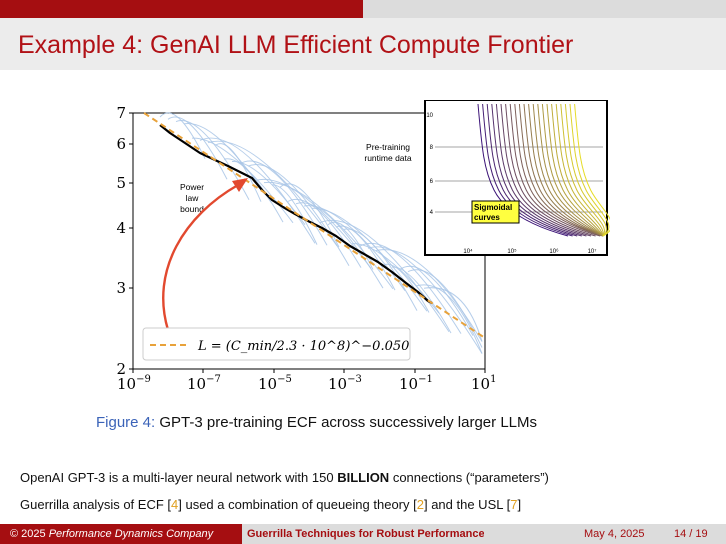 Image resolution: width=726 pixels, height=544 pixels. What do you see at coordinates (121, 288) in the screenshot?
I see `y-tick-label: 3` at bounding box center [121, 288].